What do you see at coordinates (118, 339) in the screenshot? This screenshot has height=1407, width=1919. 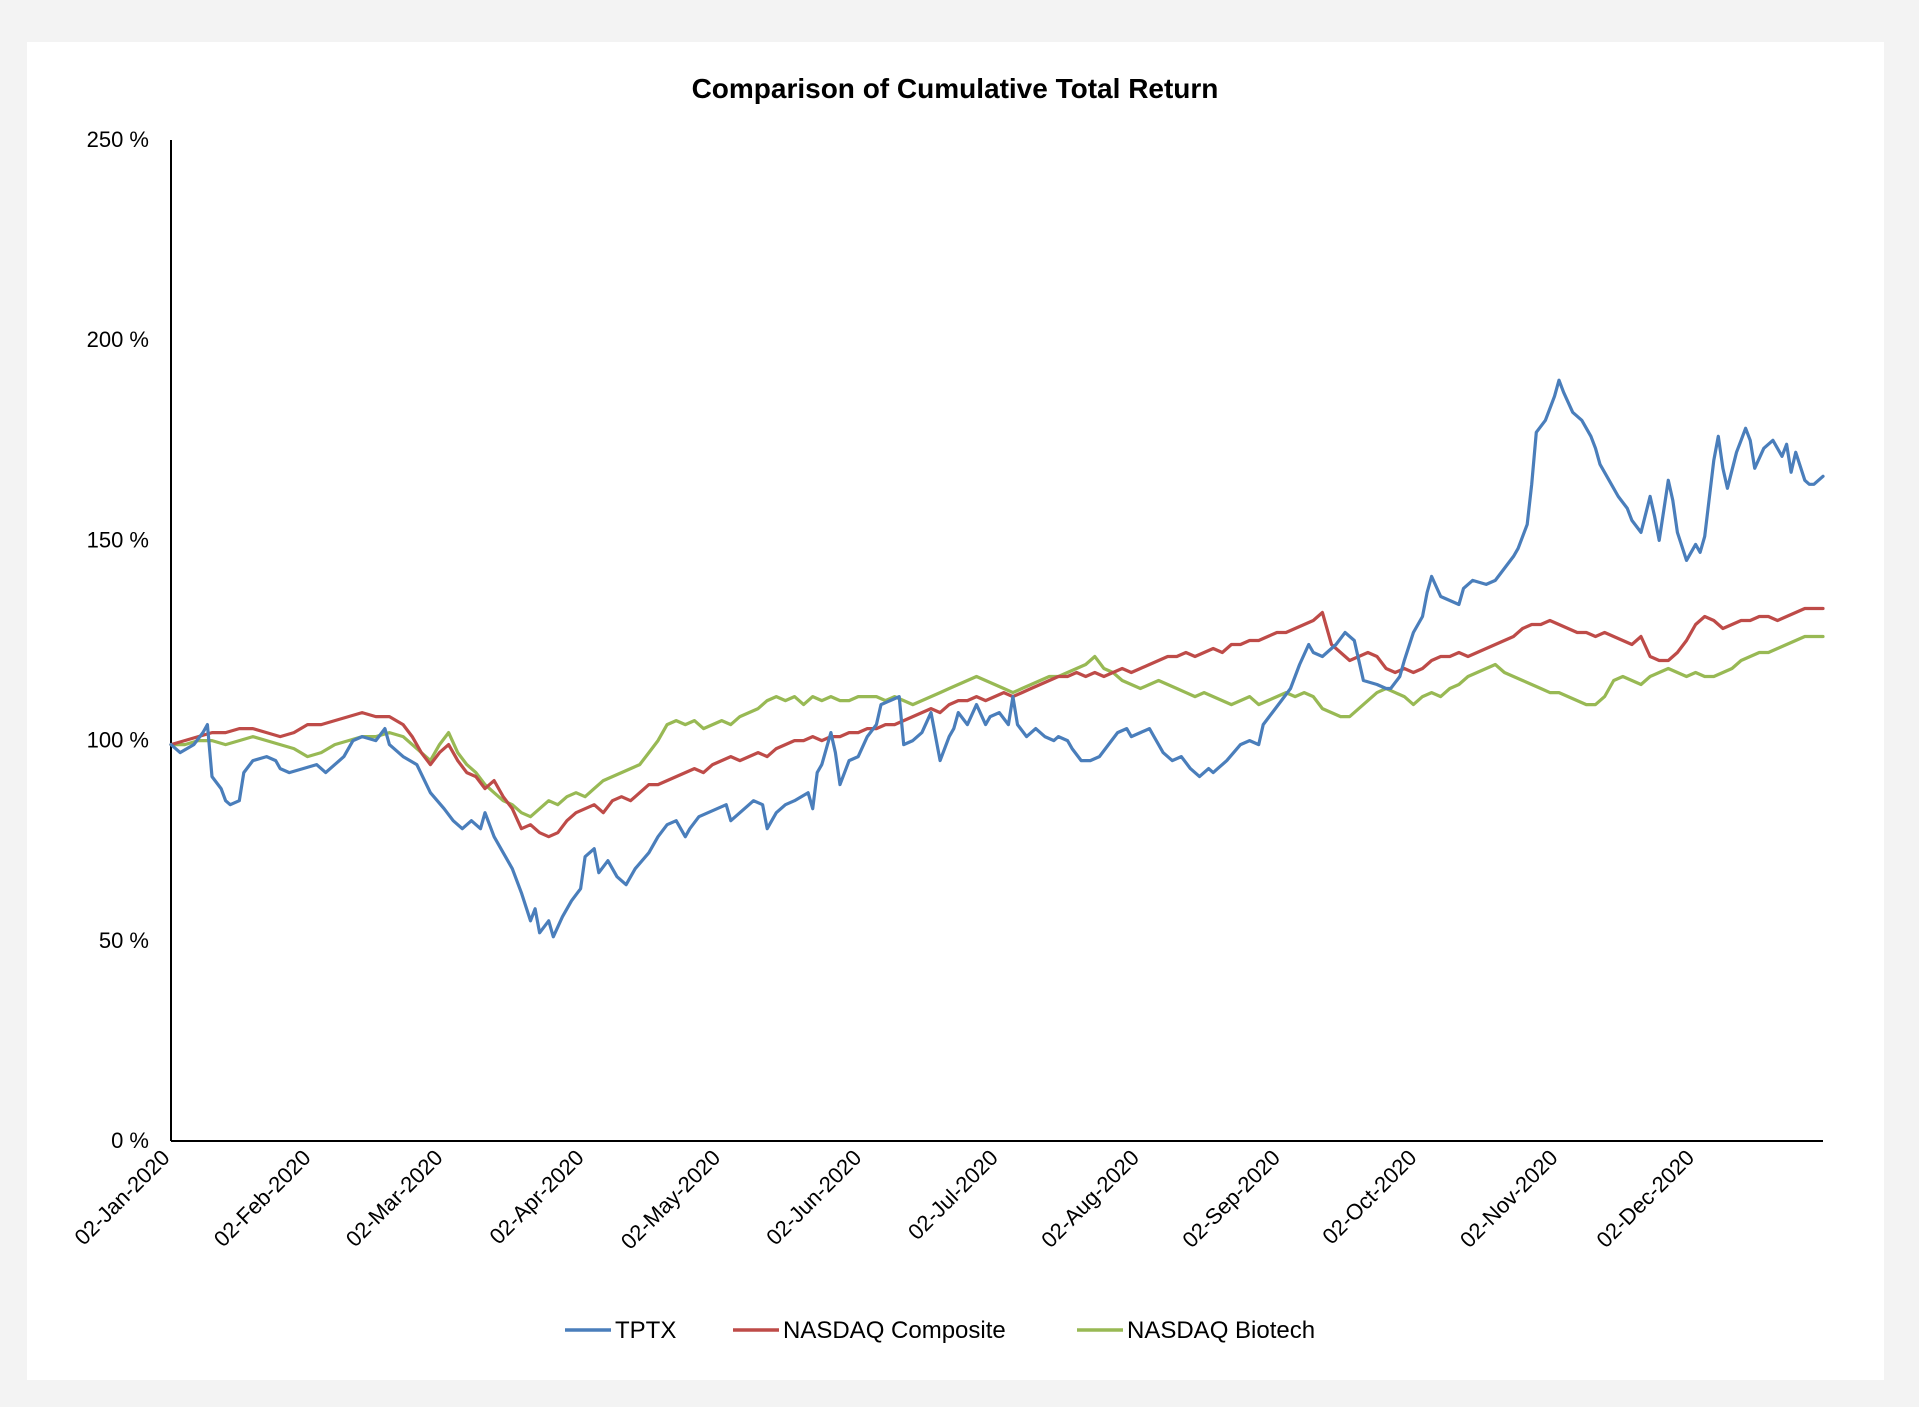 I see `y-tick-label: 200 %` at bounding box center [118, 339].